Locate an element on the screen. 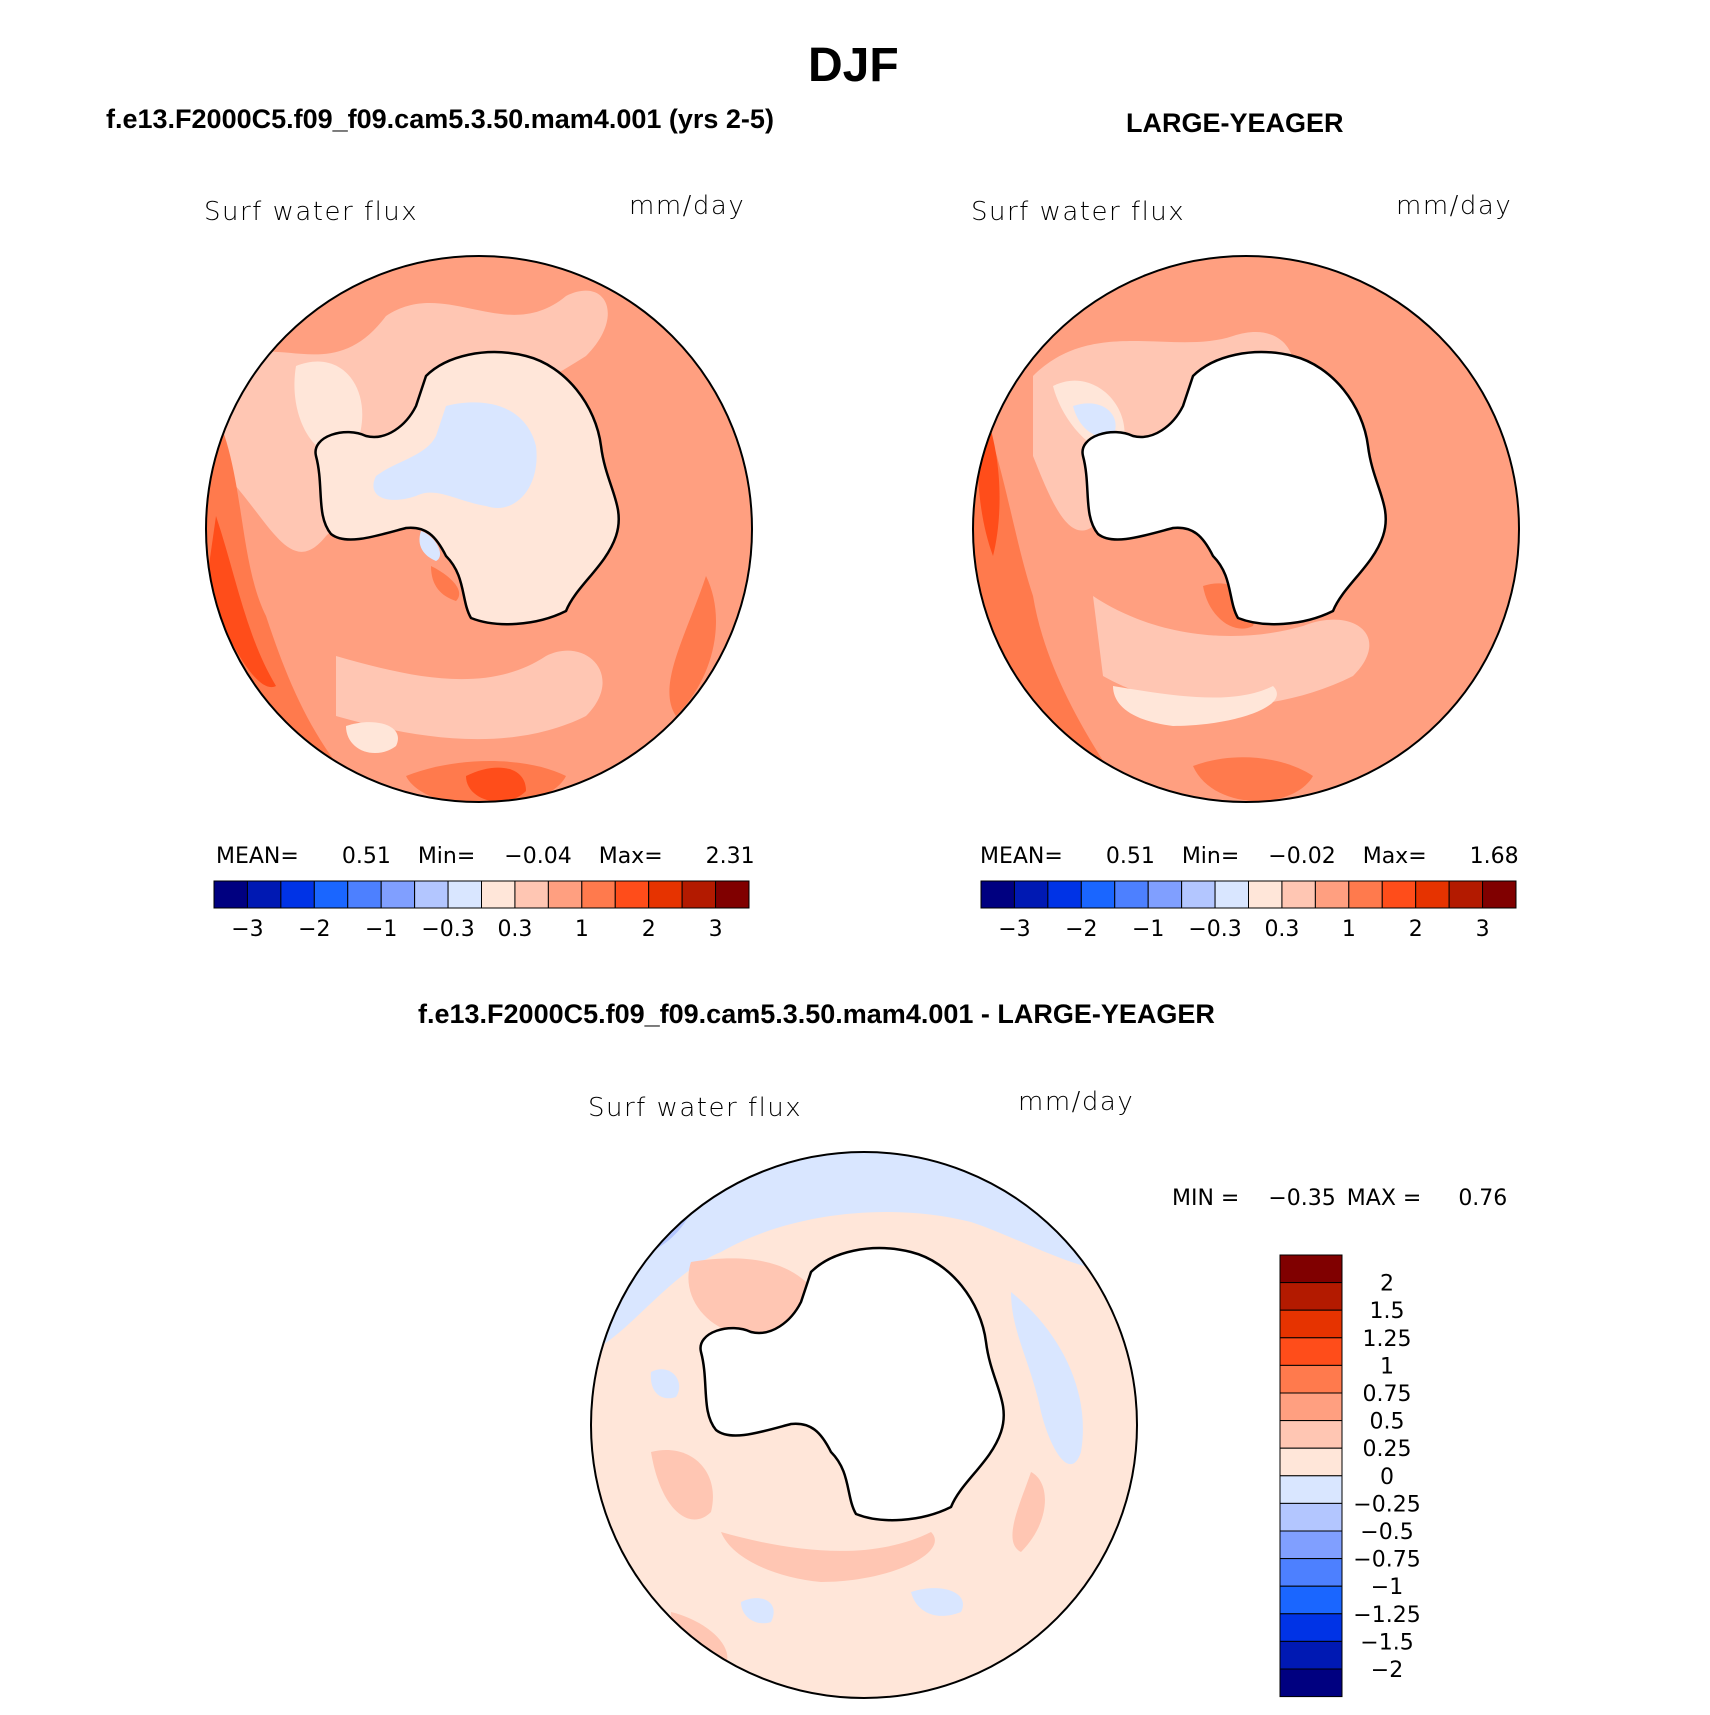 This screenshot has width=1710, height=1715. panel-2-min-value: −0.02 is located at coordinates (1302, 856).